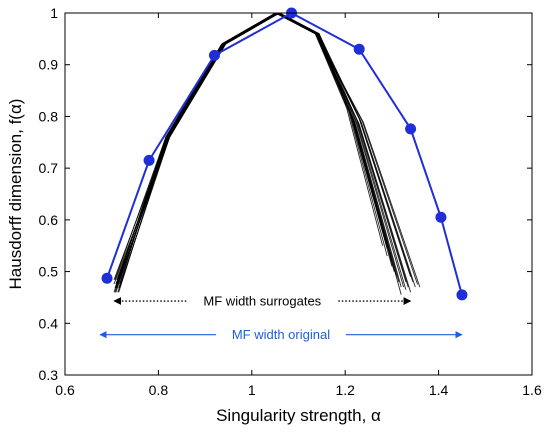  What do you see at coordinates (262, 301) in the screenshot?
I see `annotation-label: MF width surrogates` at bounding box center [262, 301].